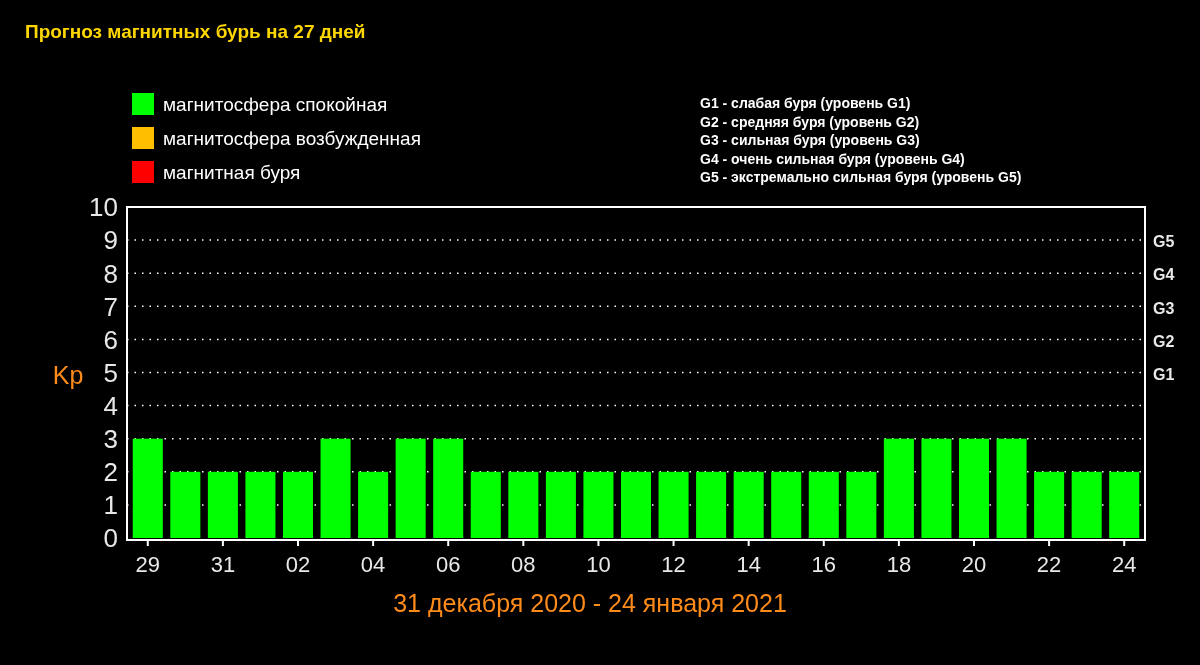 The image size is (1200, 665). What do you see at coordinates (373, 564) in the screenshot?
I see `x-tick-label: 04` at bounding box center [373, 564].